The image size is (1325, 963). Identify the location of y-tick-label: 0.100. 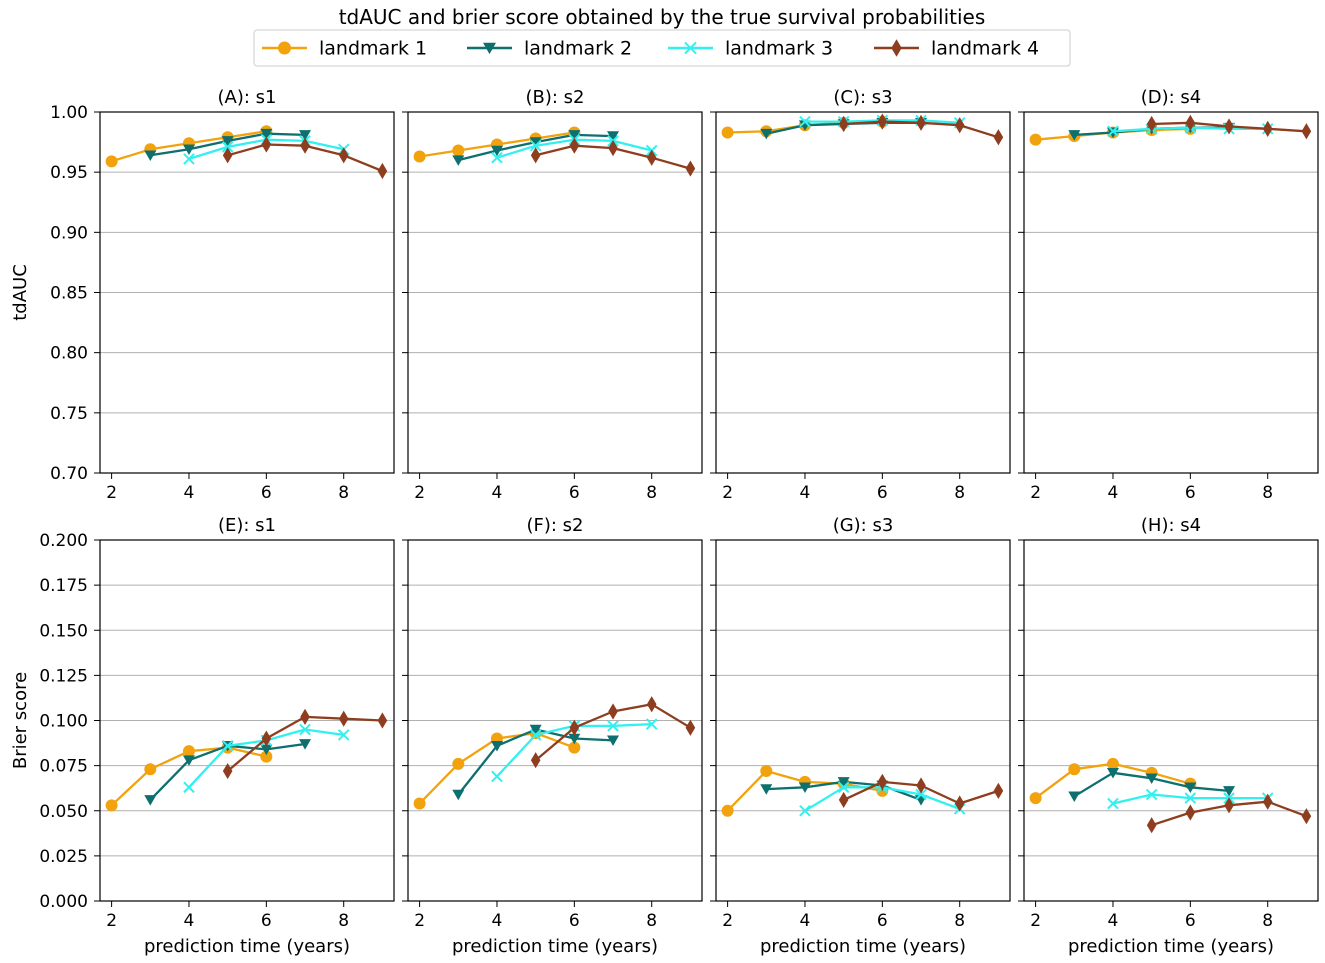
(63, 722).